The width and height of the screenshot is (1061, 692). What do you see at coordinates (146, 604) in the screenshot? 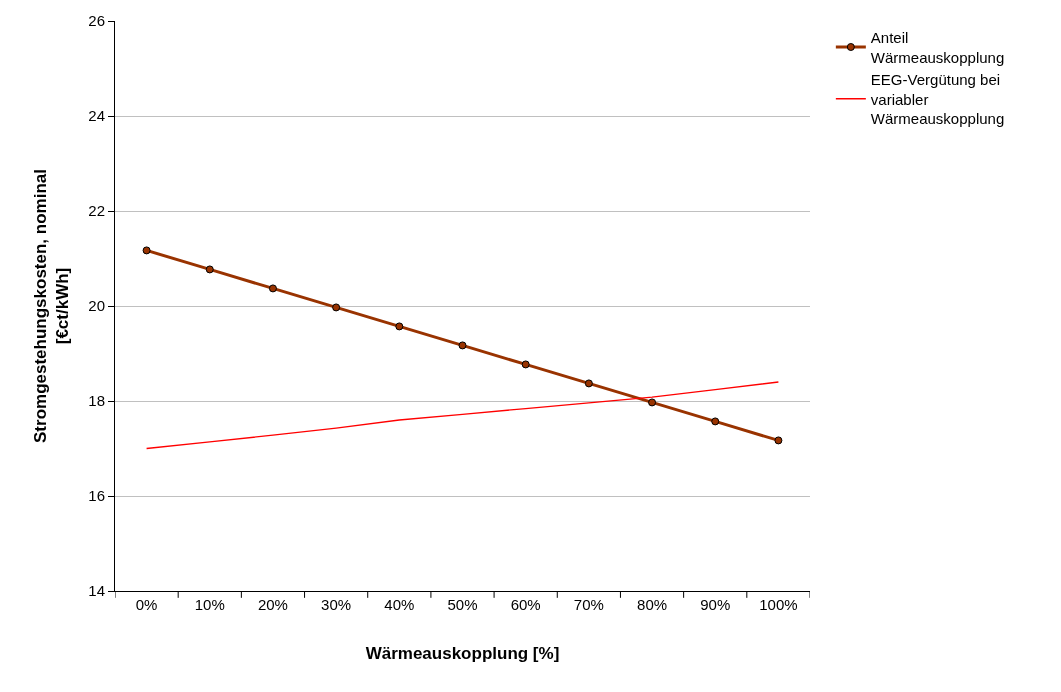
I see `x-tick-label: 0%` at bounding box center [146, 604].